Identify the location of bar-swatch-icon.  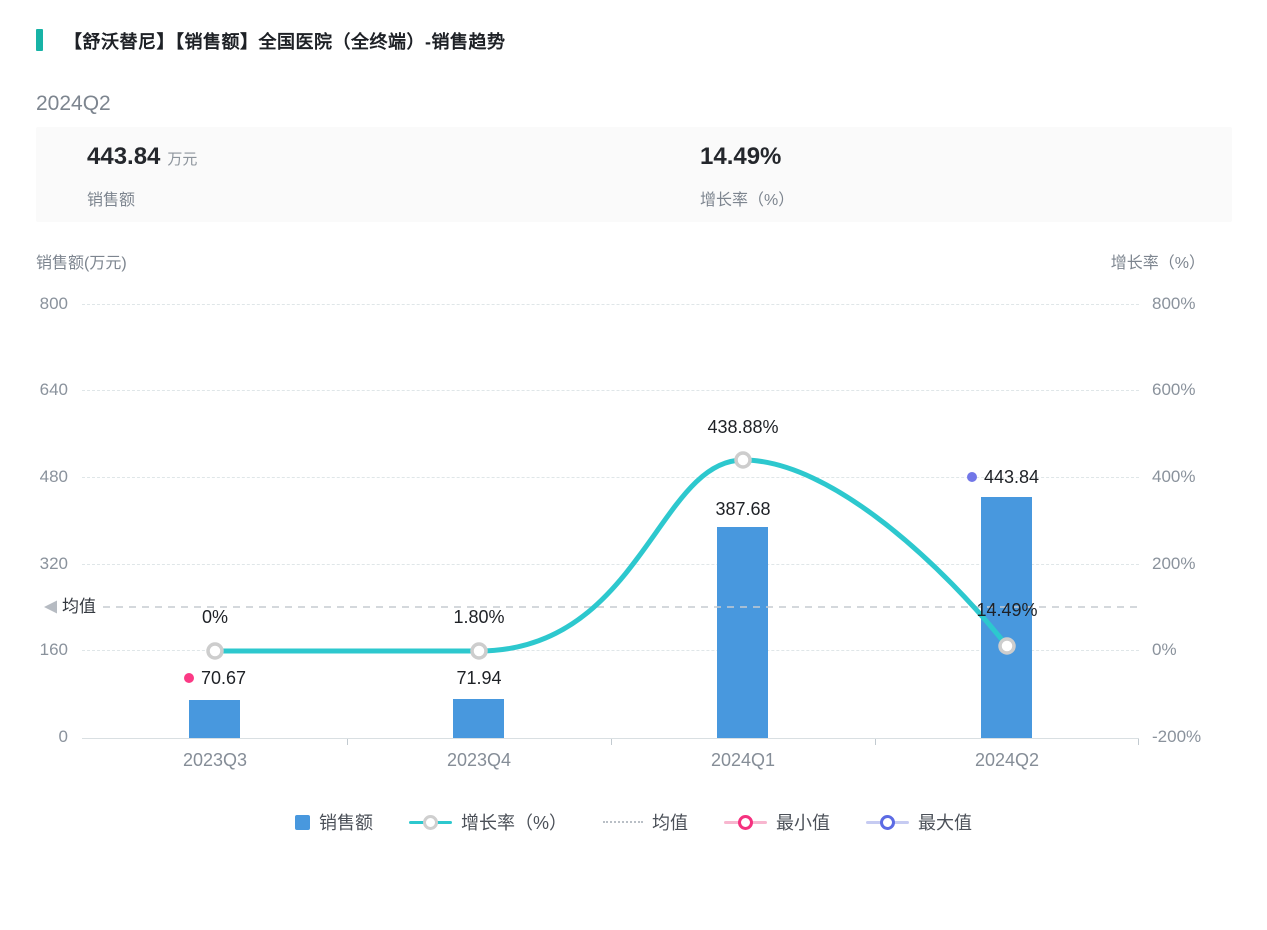
(302, 822).